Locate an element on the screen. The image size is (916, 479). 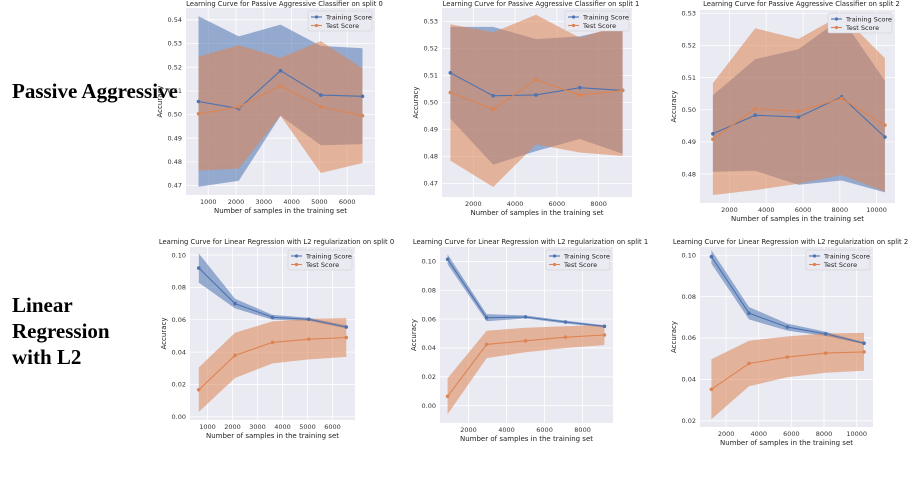
y-tick-label: 0.51 is located at coordinates (175, 91).